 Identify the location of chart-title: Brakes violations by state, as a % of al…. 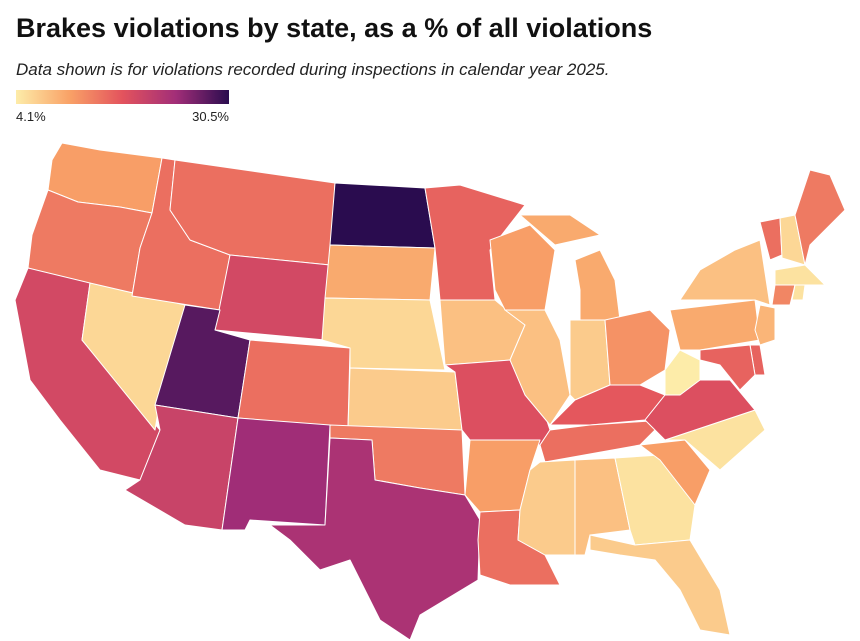
(334, 28).